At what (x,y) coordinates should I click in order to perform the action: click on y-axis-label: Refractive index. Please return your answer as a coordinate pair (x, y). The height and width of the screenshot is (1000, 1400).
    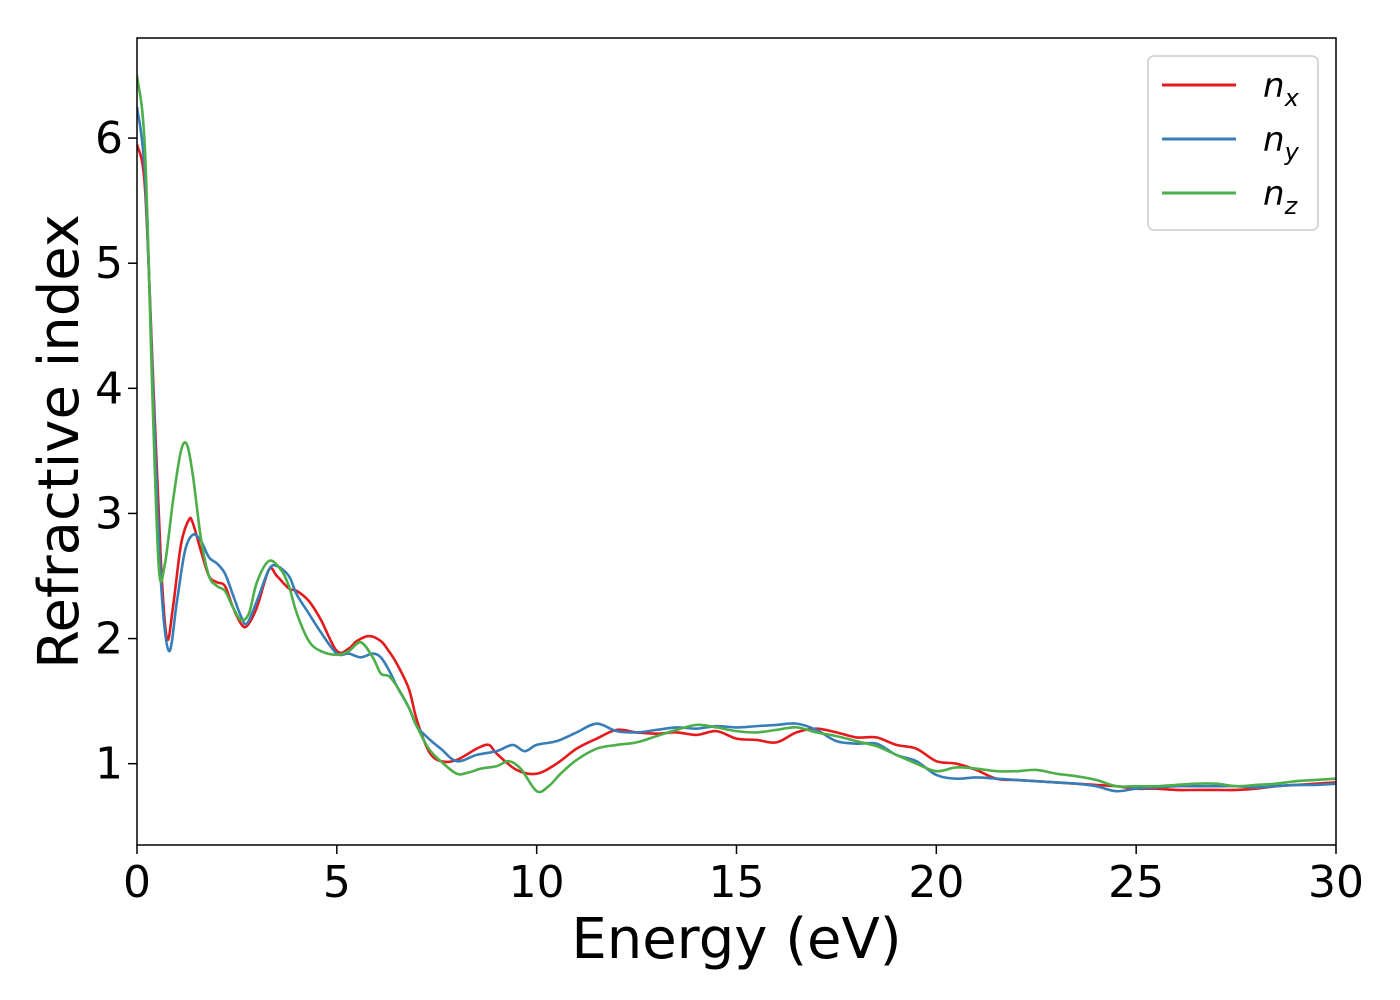
    Looking at the image, I should click on (59, 441).